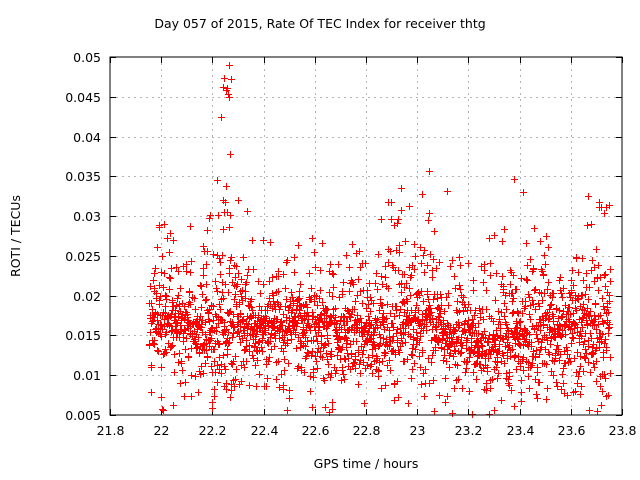  What do you see at coordinates (87, 375) in the screenshot?
I see `y-tick-label: 0.01` at bounding box center [87, 375].